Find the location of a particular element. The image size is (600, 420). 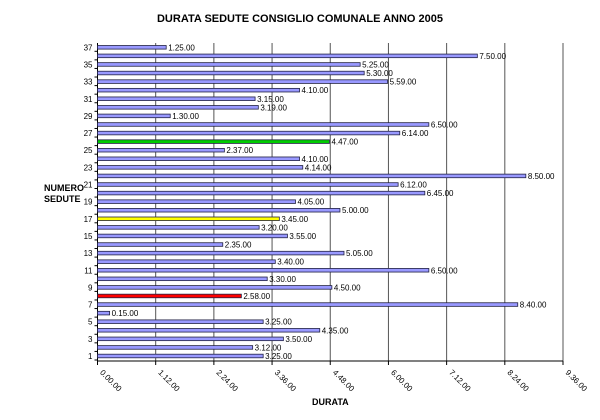

bar-value-label: 6.12.00 is located at coordinates (413, 185).